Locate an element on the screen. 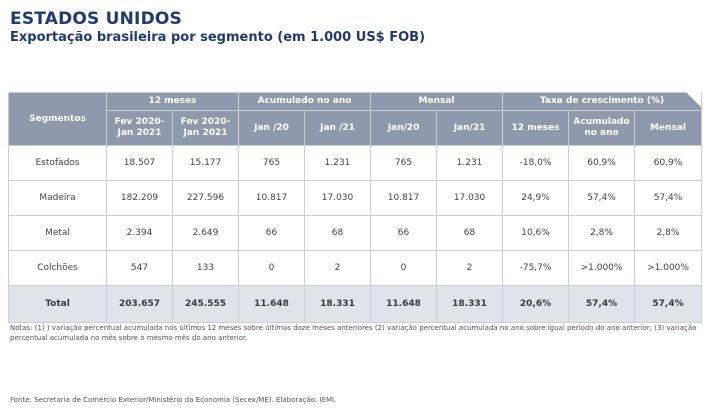 Image resolution: width=712 pixels, height=414 pixels. value-cell: 2.649 is located at coordinates (205, 233).